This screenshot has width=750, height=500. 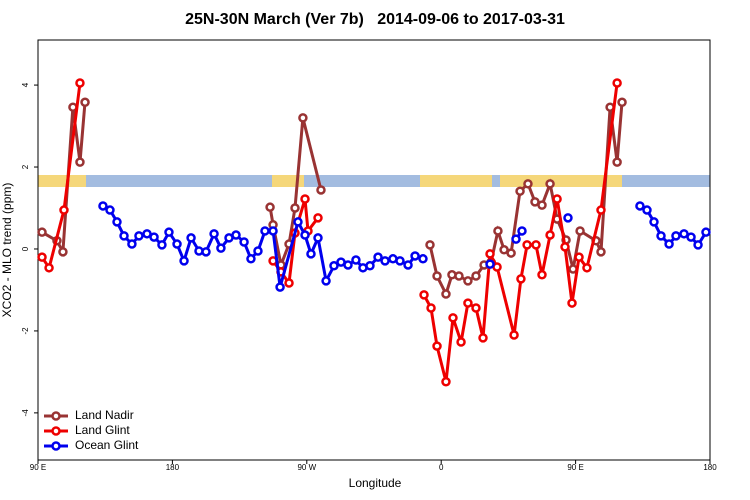 What do you see at coordinates (38, 467) in the screenshot?
I see `x-tick-label: 90 E` at bounding box center [38, 467].